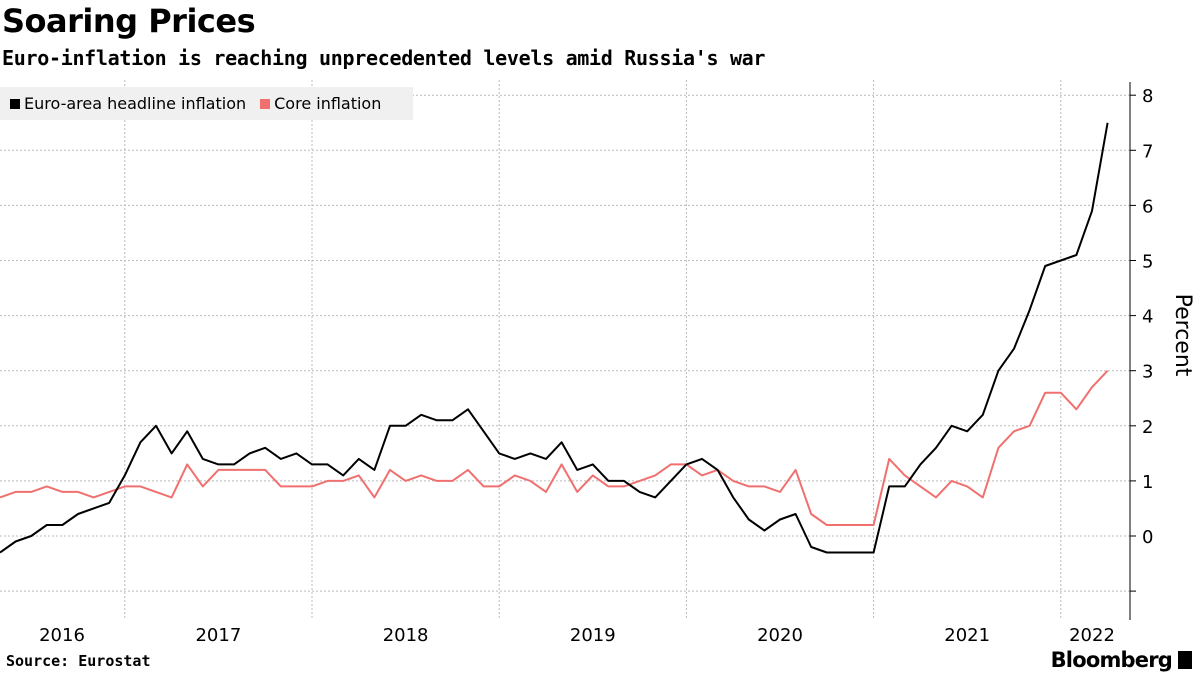 Image resolution: width=1200 pixels, height=675 pixels. What do you see at coordinates (406, 635) in the screenshot?
I see `x-tick-label: 2018` at bounding box center [406, 635].